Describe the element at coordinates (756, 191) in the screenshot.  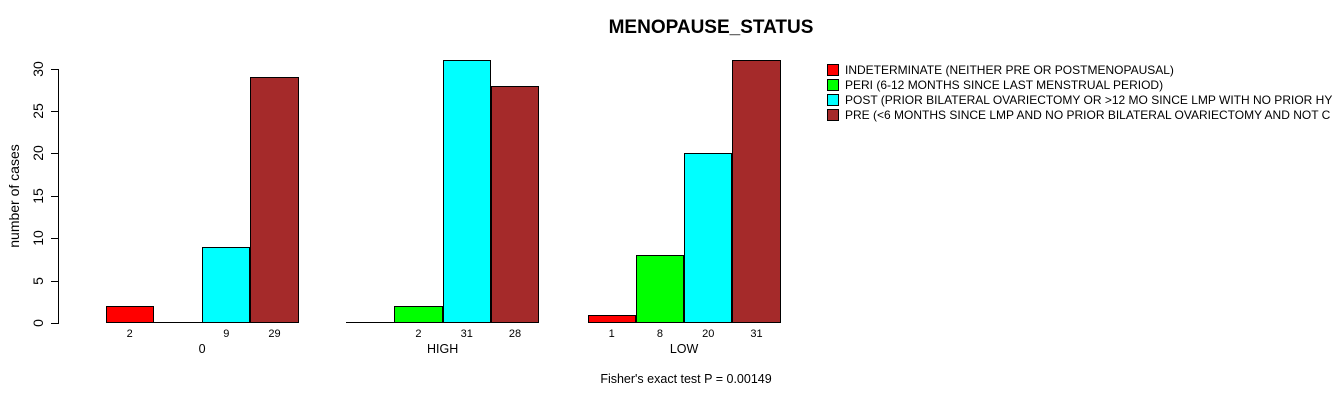
I see `bar-LOW-series3` at that location.